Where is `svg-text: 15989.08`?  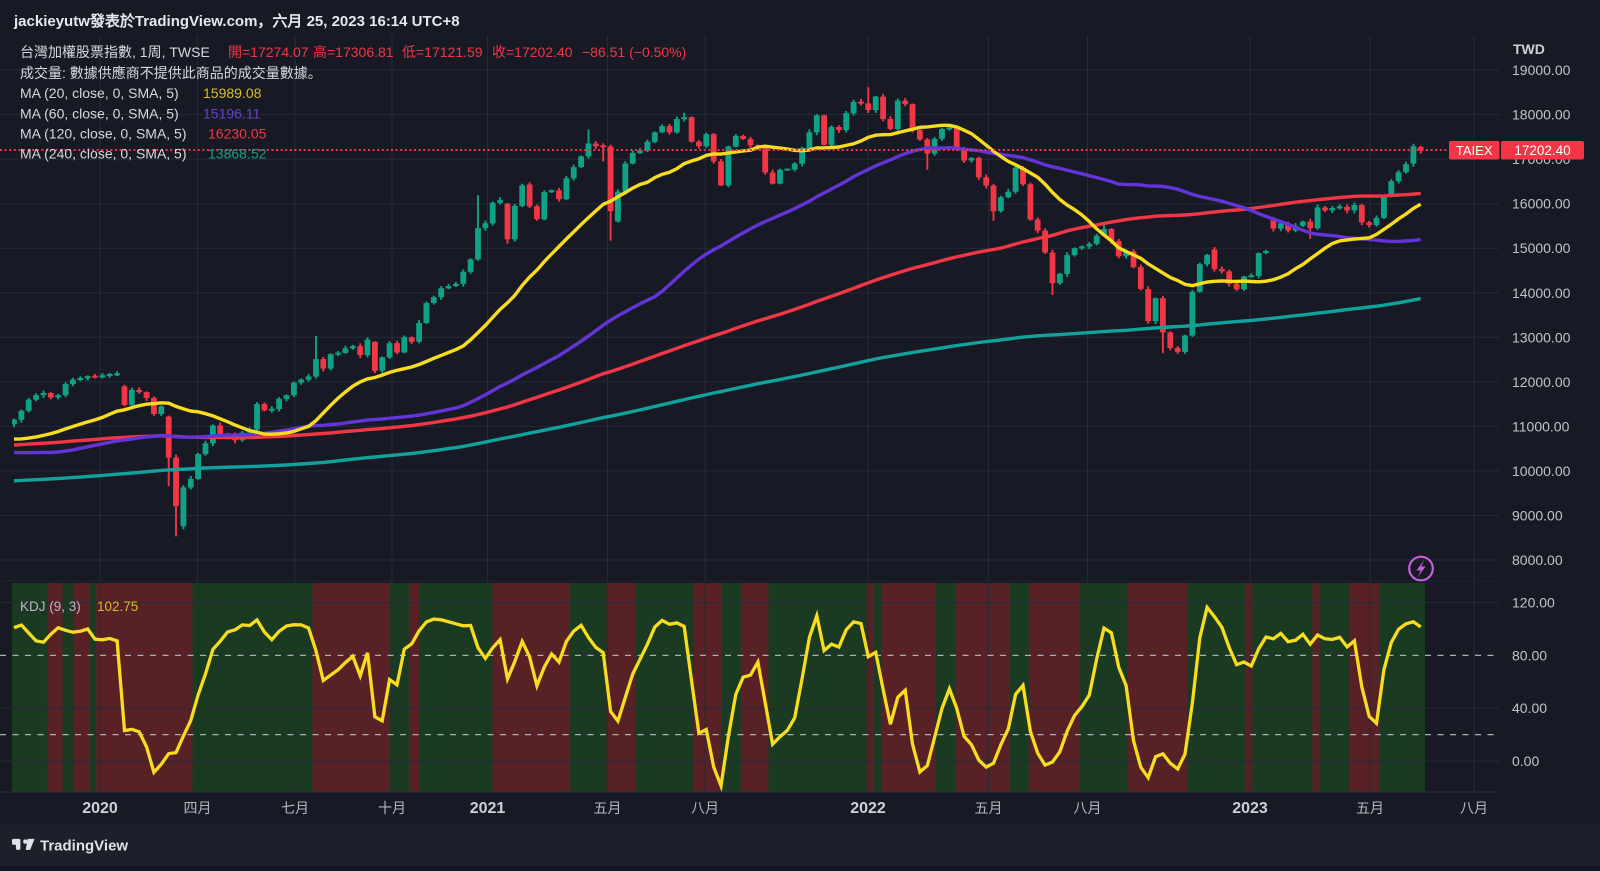
svg-text: 15989.08 is located at coordinates (232, 93).